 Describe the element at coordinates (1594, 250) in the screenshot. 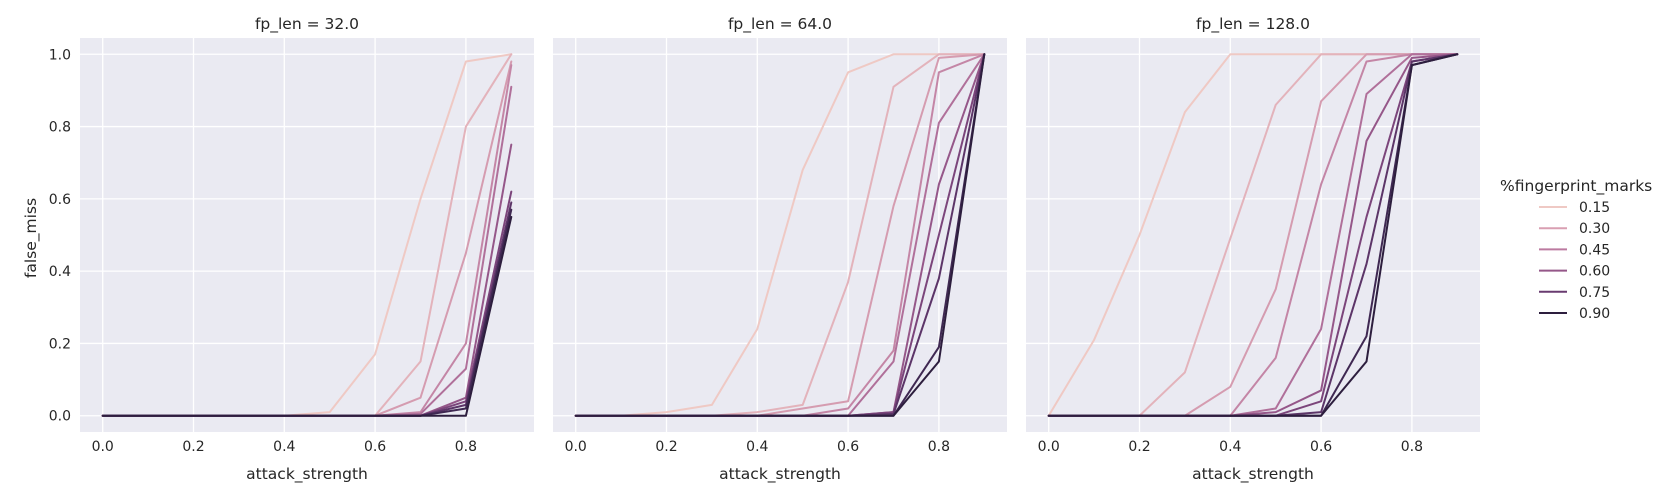

I see `legend-label: 0.45` at that location.